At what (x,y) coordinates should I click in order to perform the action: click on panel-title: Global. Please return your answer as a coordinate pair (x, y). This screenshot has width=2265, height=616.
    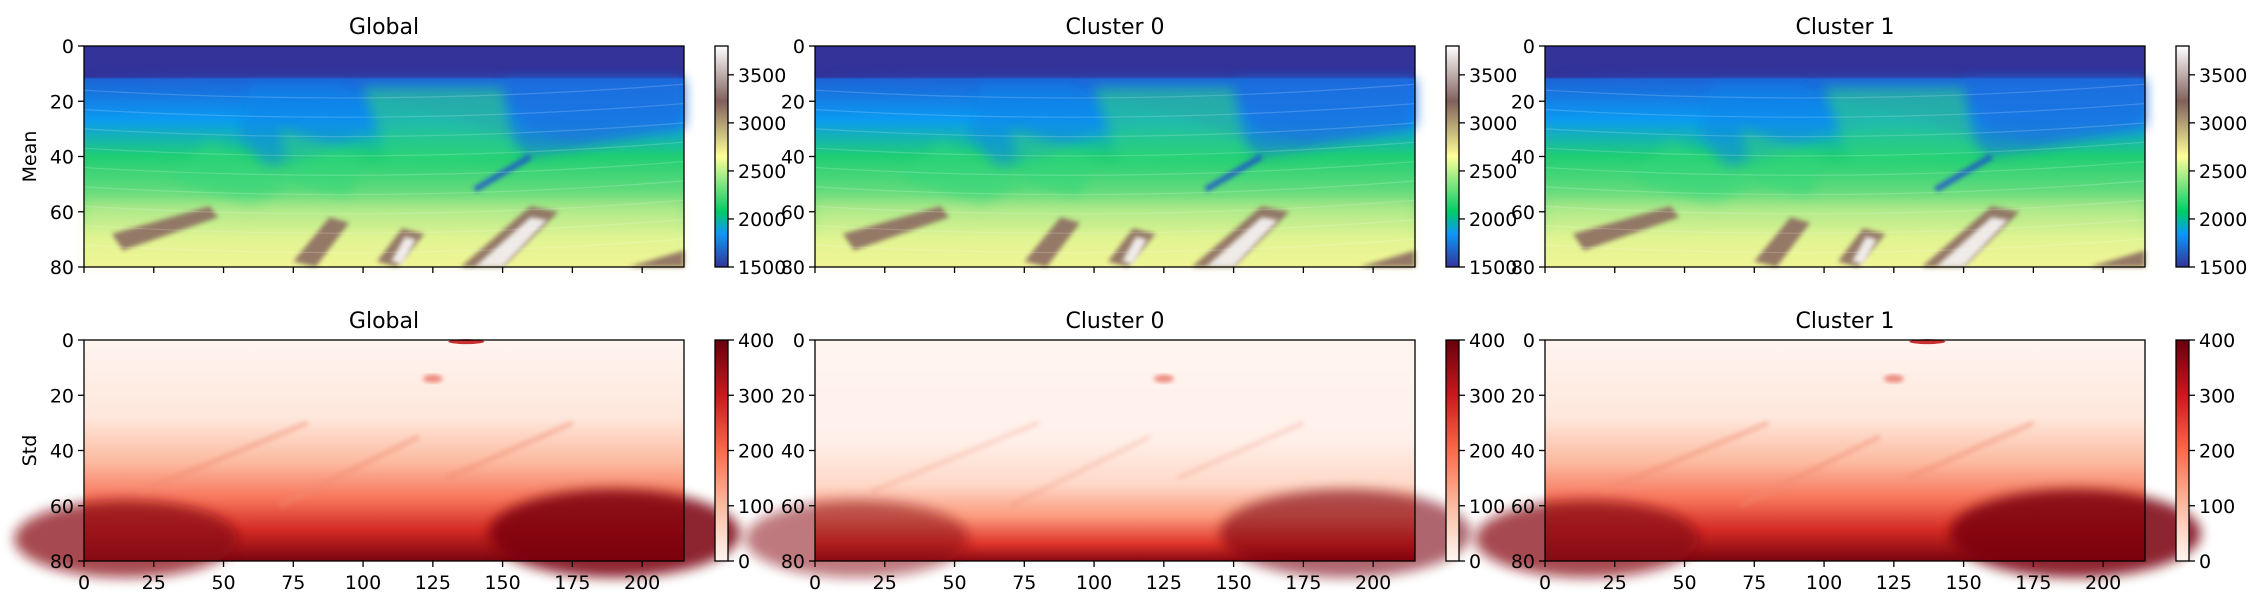
    Looking at the image, I should click on (384, 321).